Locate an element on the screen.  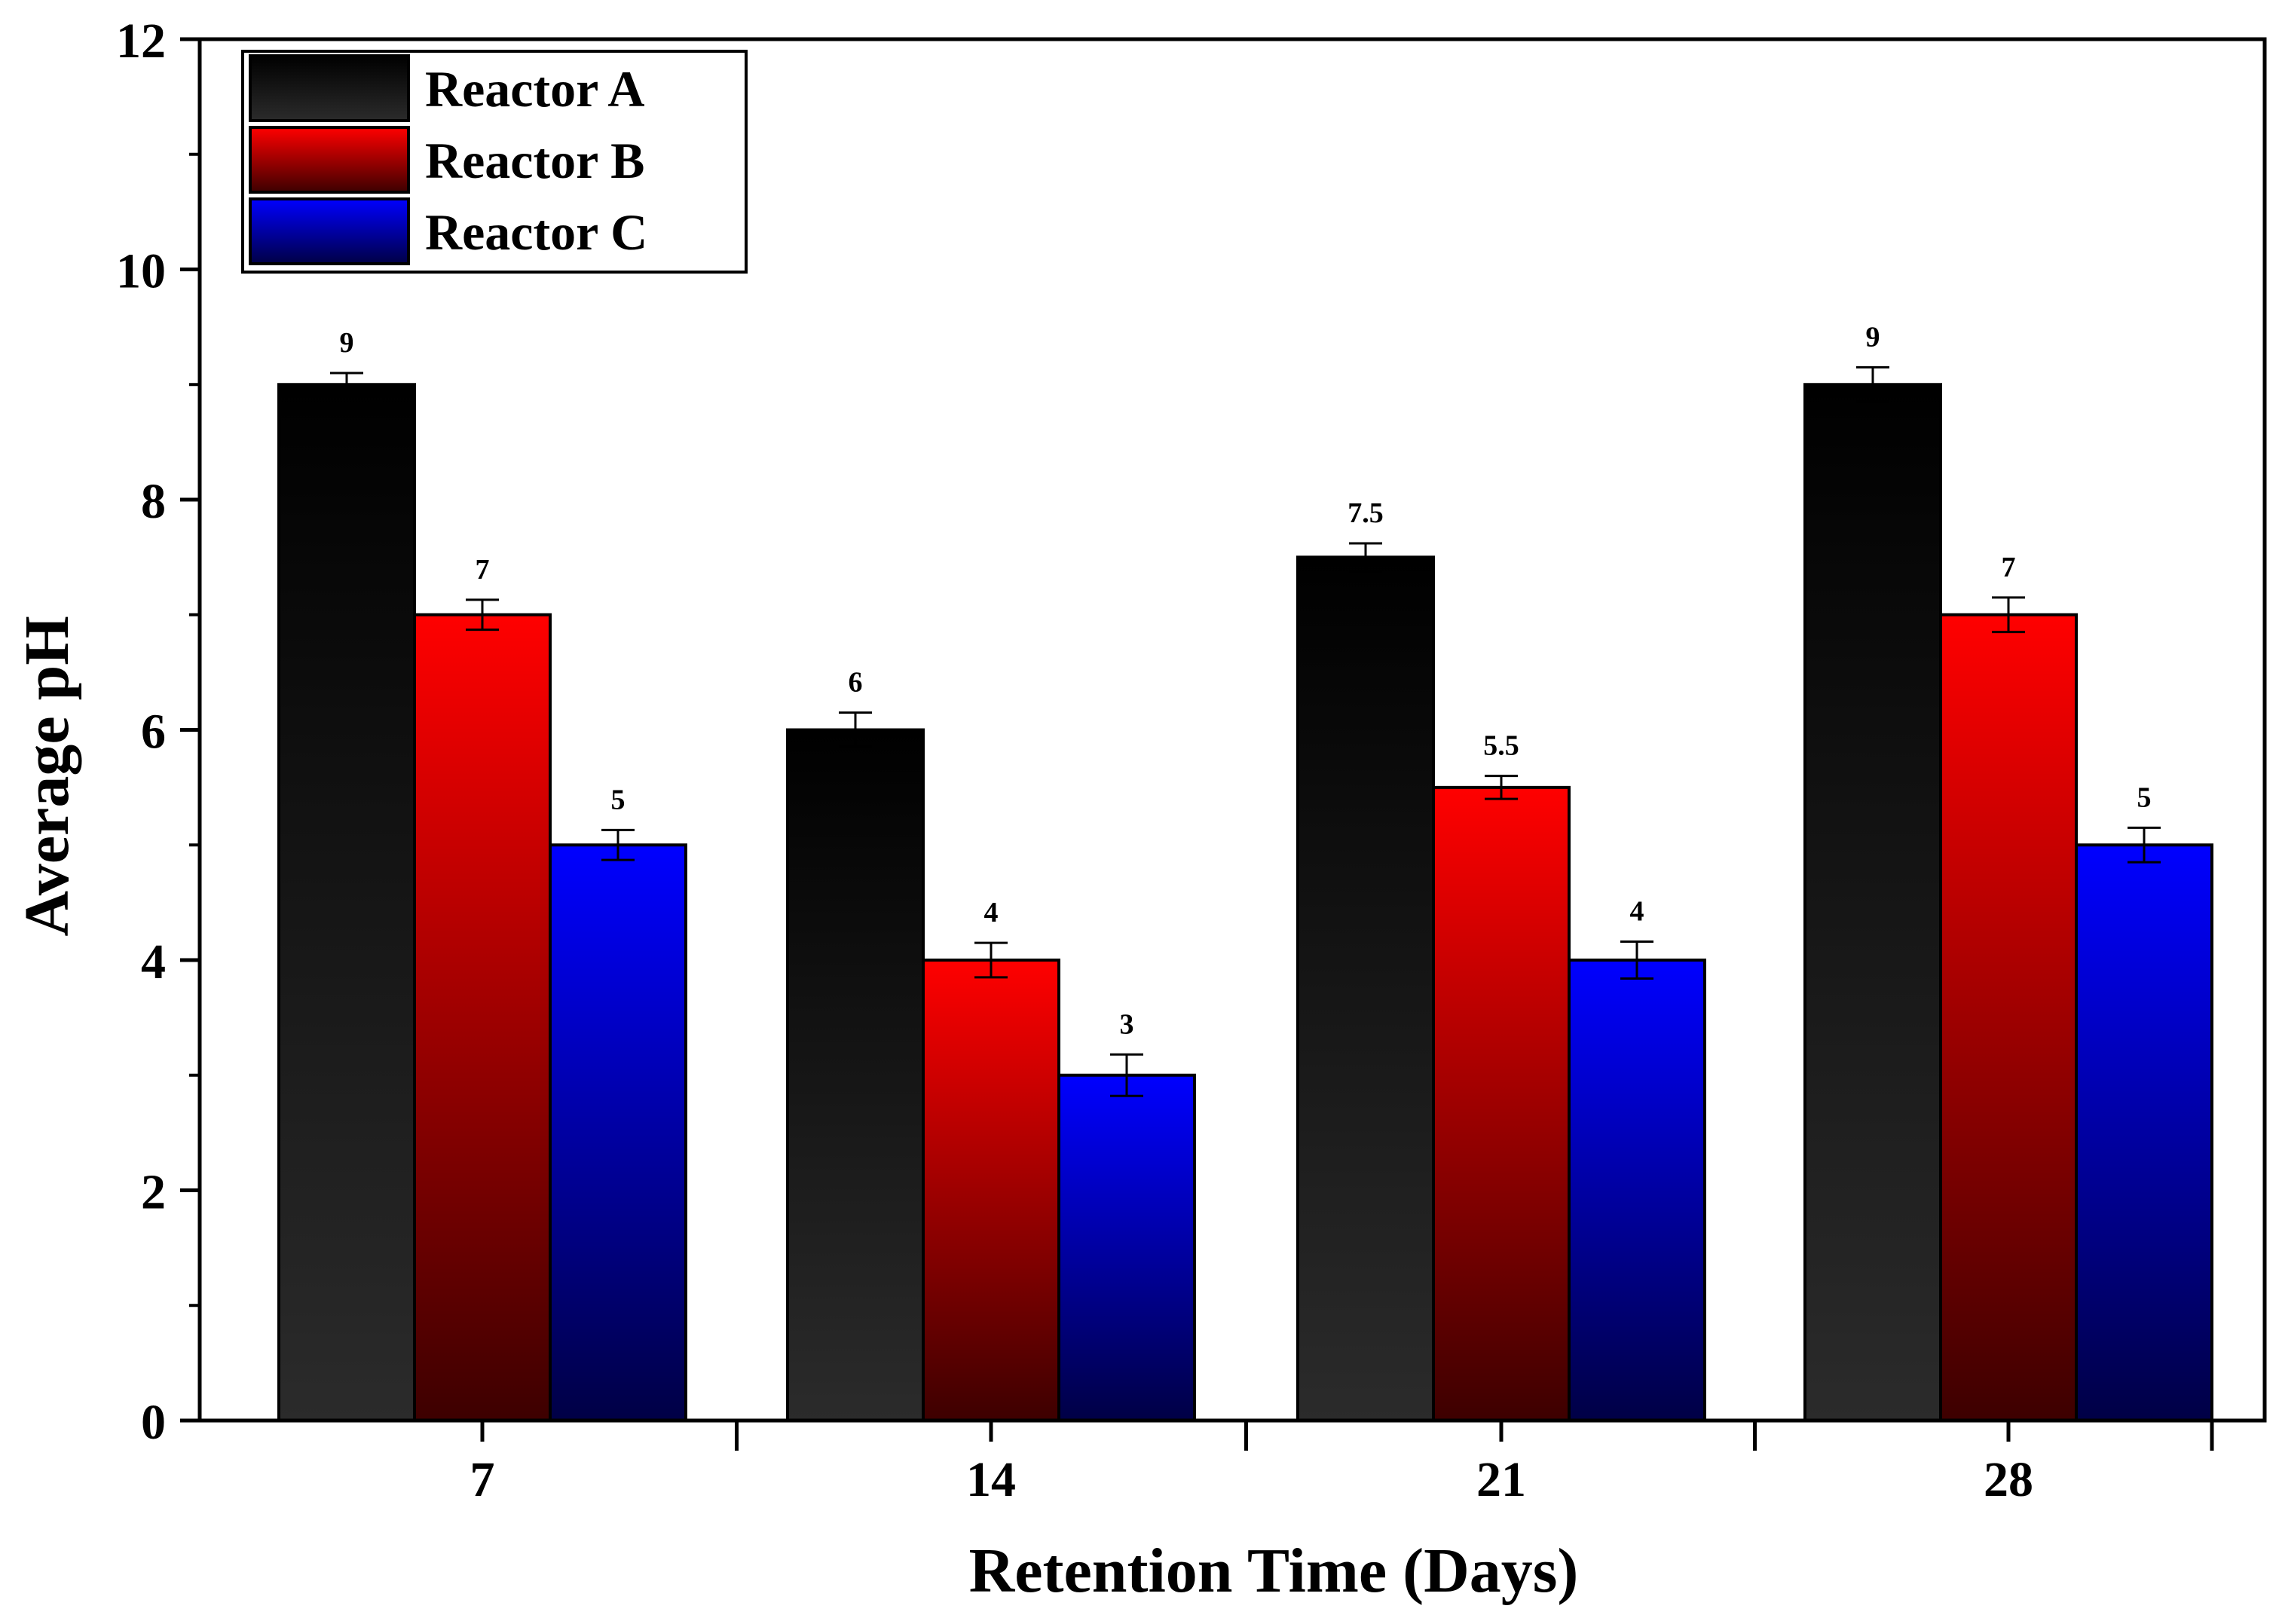
legend-label: Reactor A is located at coordinates (534, 89).